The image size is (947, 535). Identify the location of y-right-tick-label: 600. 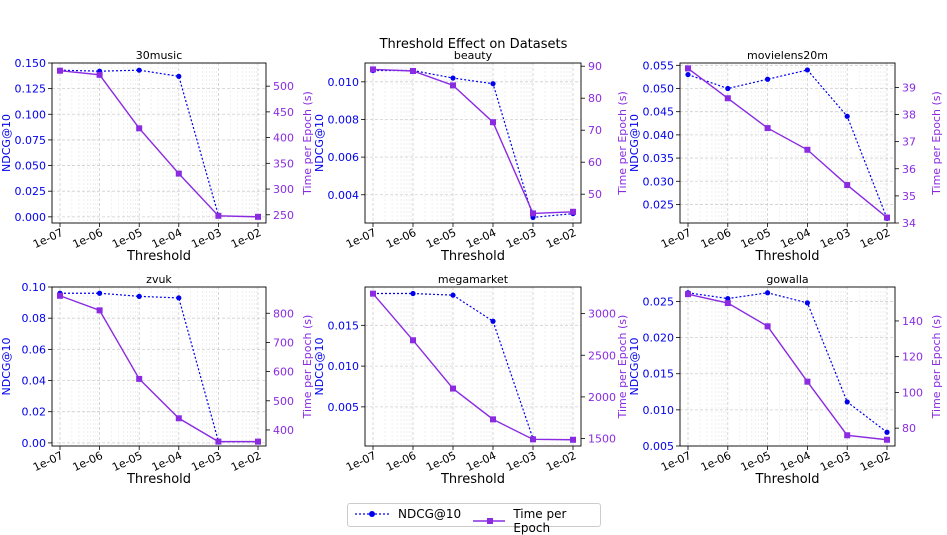
(283, 372).